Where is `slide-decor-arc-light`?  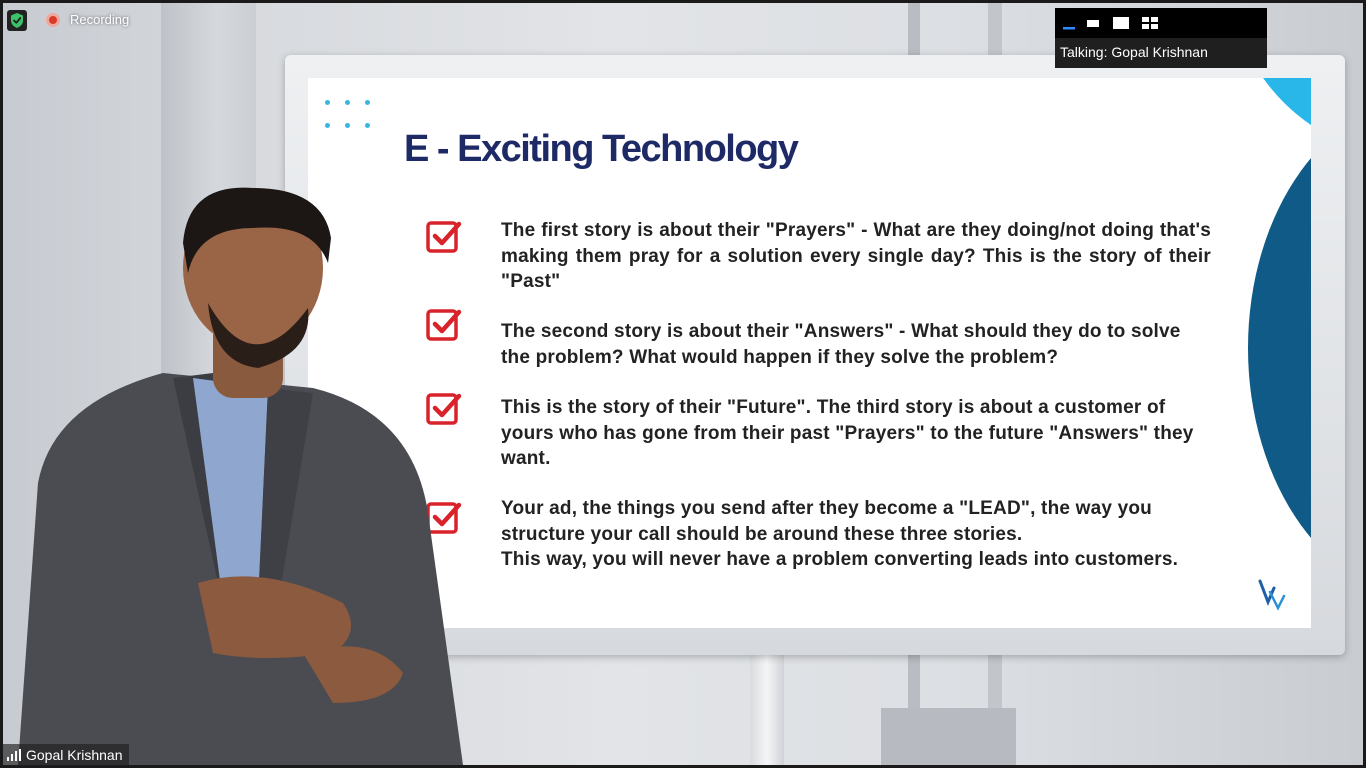
slide-decor-arc-light is located at coordinates (1269, 118).